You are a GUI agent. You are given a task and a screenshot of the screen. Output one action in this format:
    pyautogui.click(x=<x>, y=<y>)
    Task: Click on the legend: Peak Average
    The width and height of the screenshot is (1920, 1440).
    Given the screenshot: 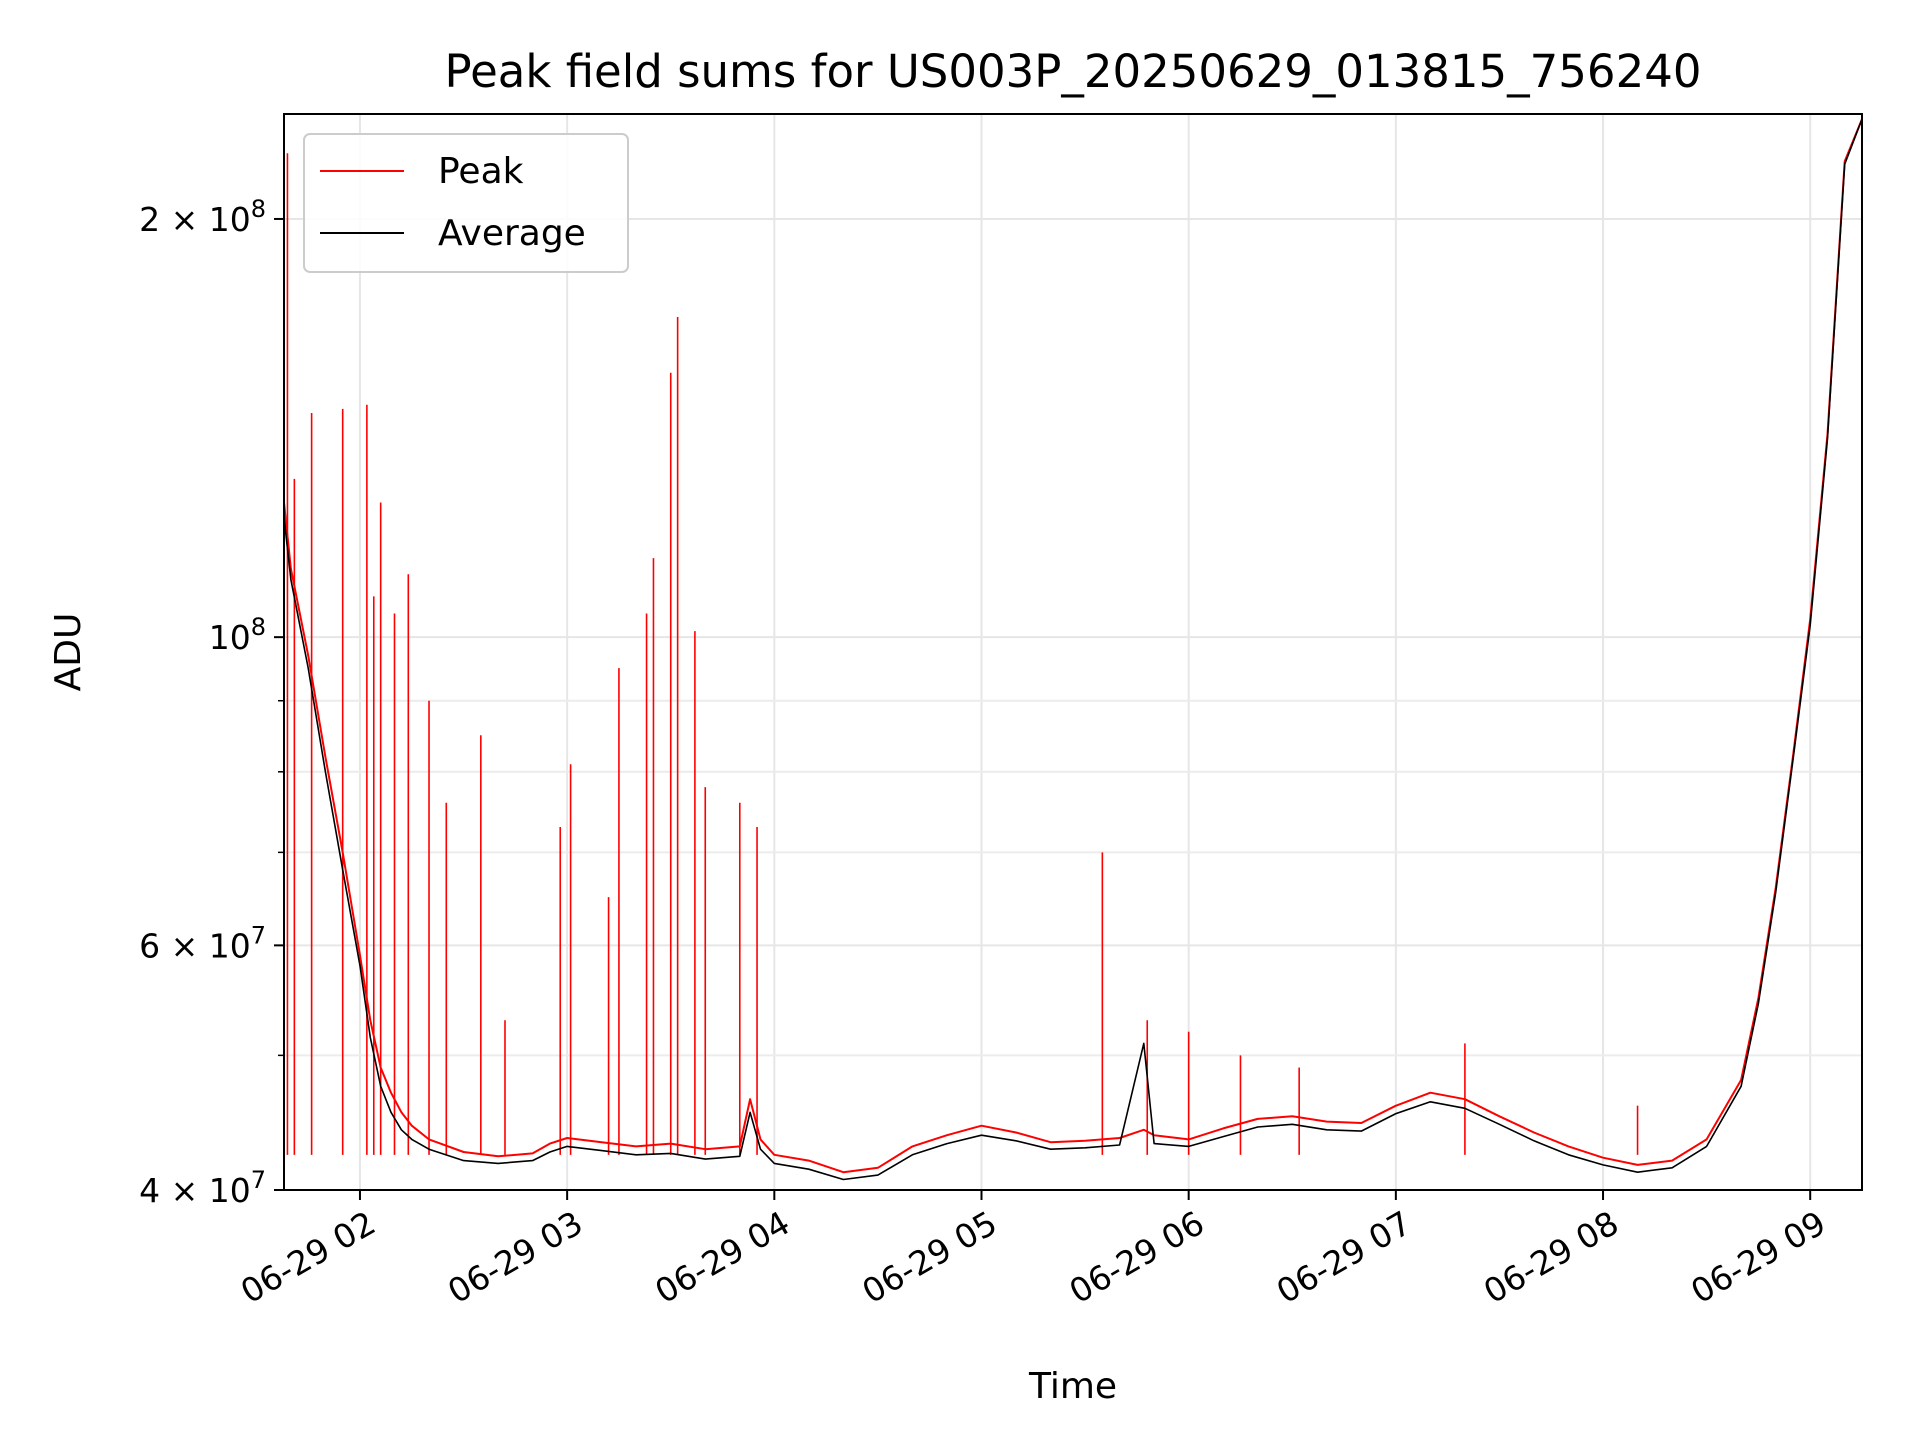 What is the action you would take?
    pyautogui.click(x=466, y=203)
    